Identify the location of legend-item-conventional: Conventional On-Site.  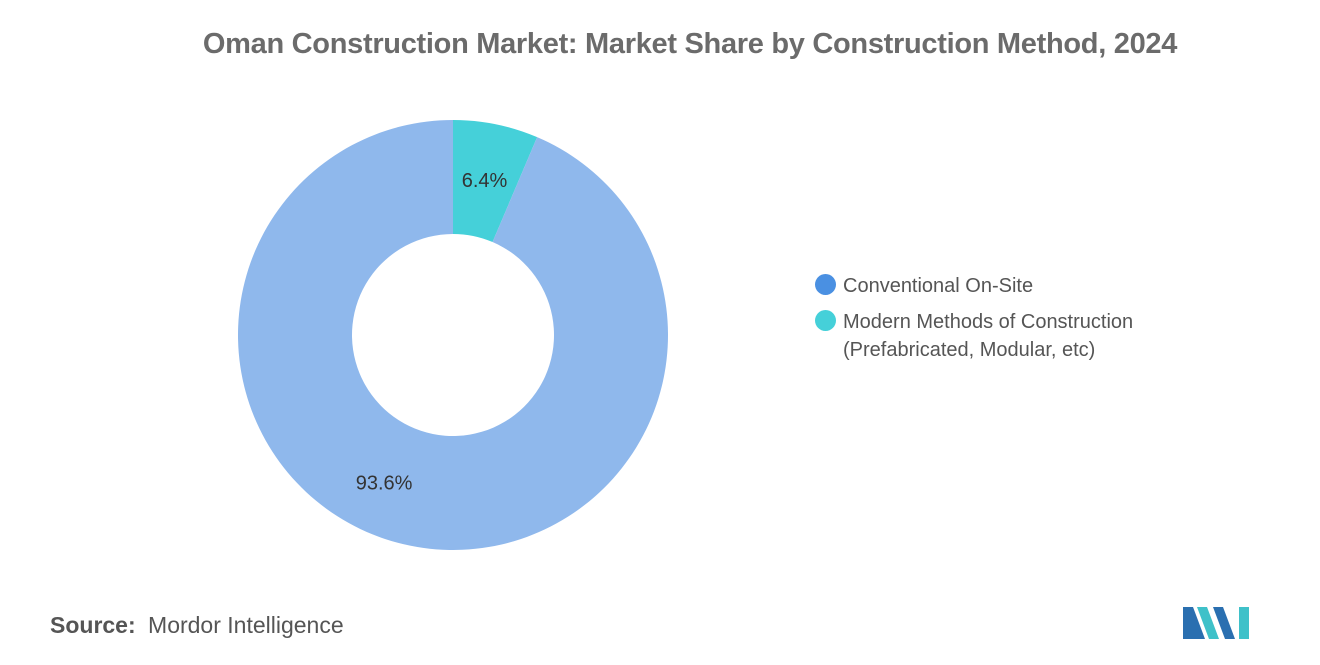
(1025, 286).